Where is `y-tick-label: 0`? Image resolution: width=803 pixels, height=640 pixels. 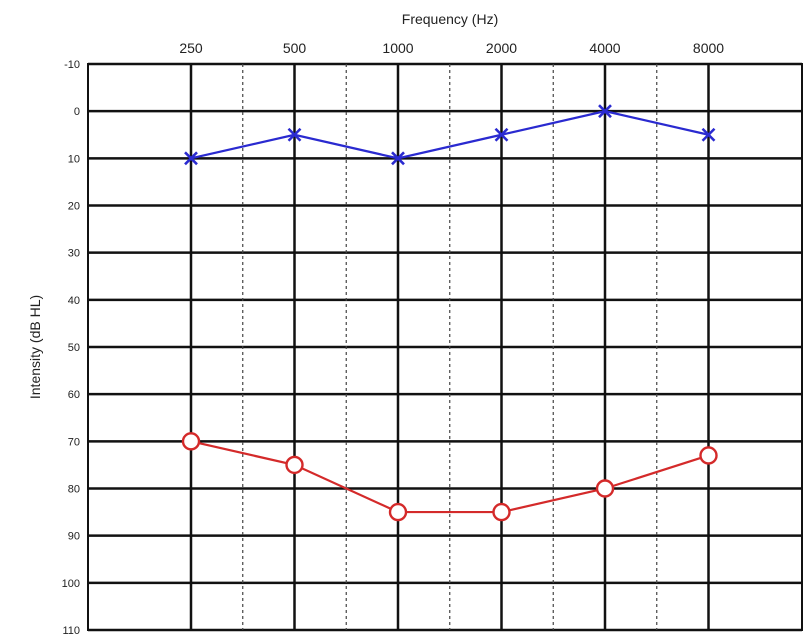
y-tick-label: 0 is located at coordinates (77, 112).